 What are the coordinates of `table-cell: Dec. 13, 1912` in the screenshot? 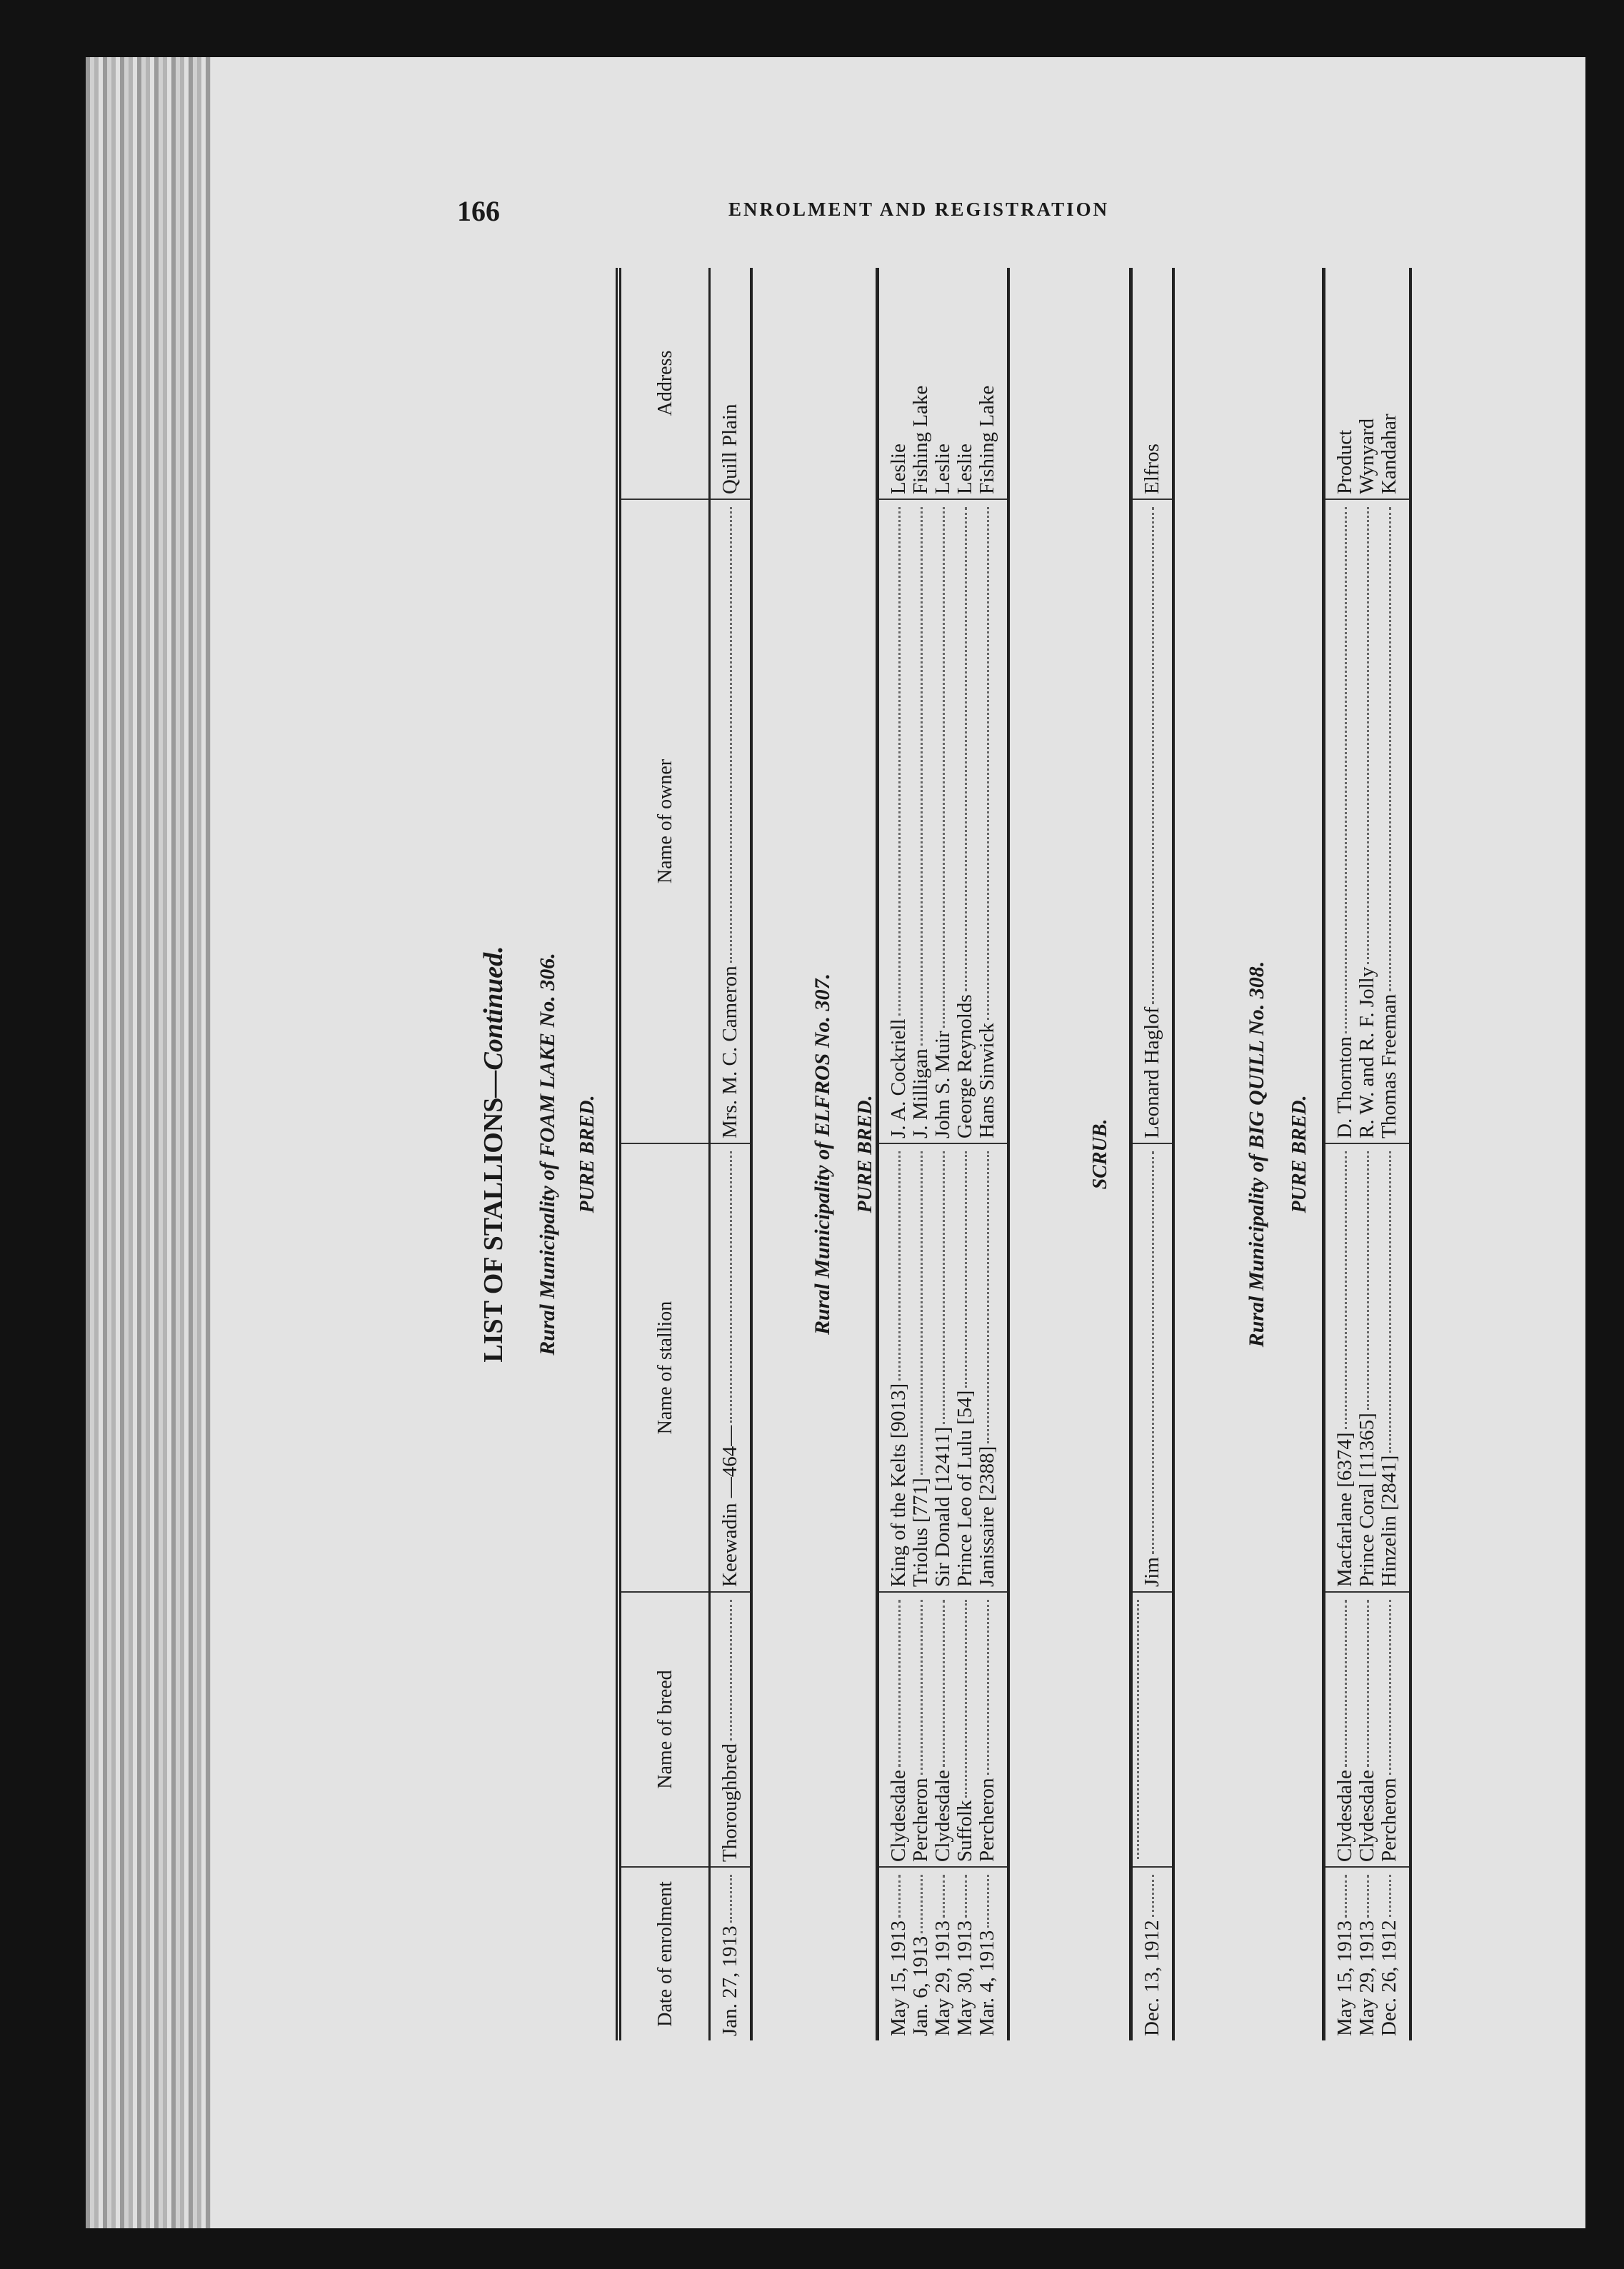 It's located at (1152, 1954).